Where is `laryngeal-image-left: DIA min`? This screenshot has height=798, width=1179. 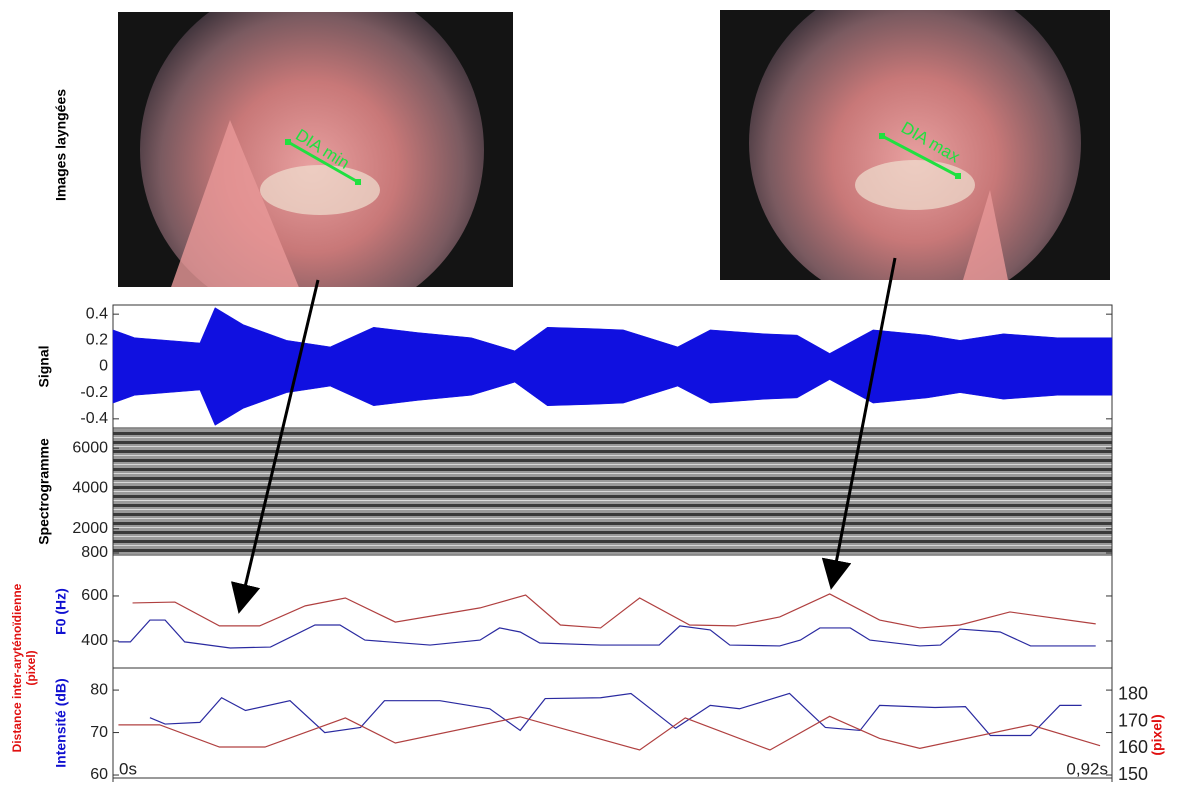 laryngeal-image-left: DIA min is located at coordinates (315, 149).